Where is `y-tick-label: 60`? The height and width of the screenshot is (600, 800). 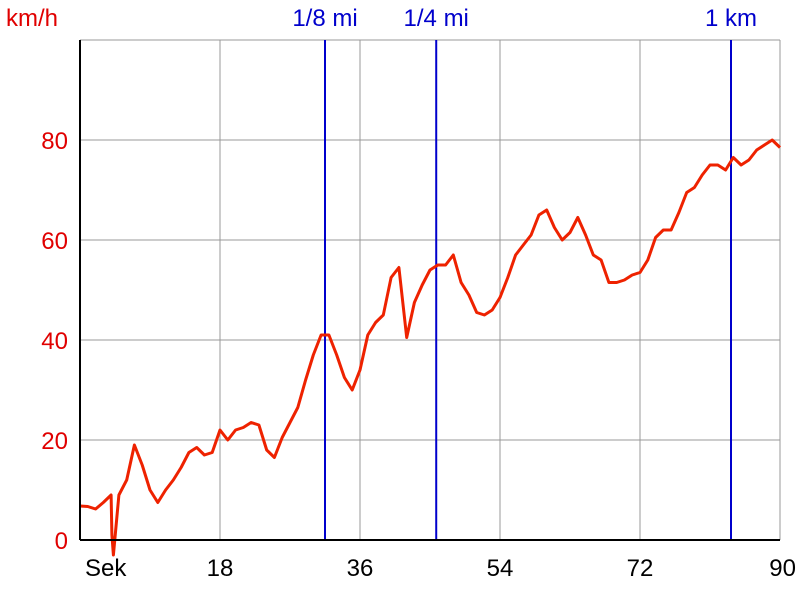 y-tick-label: 60 is located at coordinates (54, 241).